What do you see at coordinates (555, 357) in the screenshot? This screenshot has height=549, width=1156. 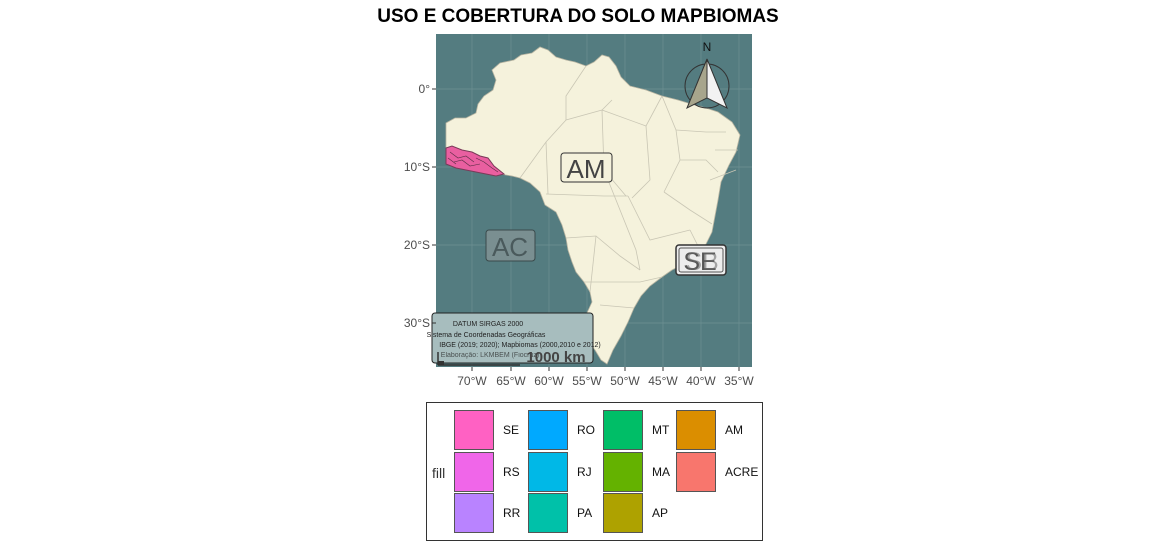 I see `scale-bar-label: 1000 km` at bounding box center [555, 357].